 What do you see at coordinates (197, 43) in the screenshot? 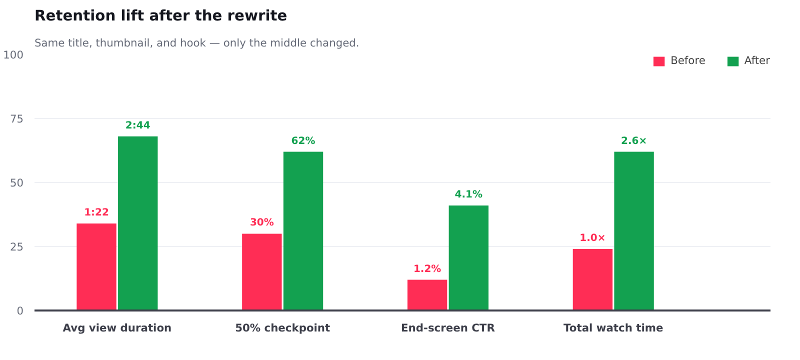
I see `chart-subtitle: Same title, thumbnail, and hook — only the middle changed.` at bounding box center [197, 43].